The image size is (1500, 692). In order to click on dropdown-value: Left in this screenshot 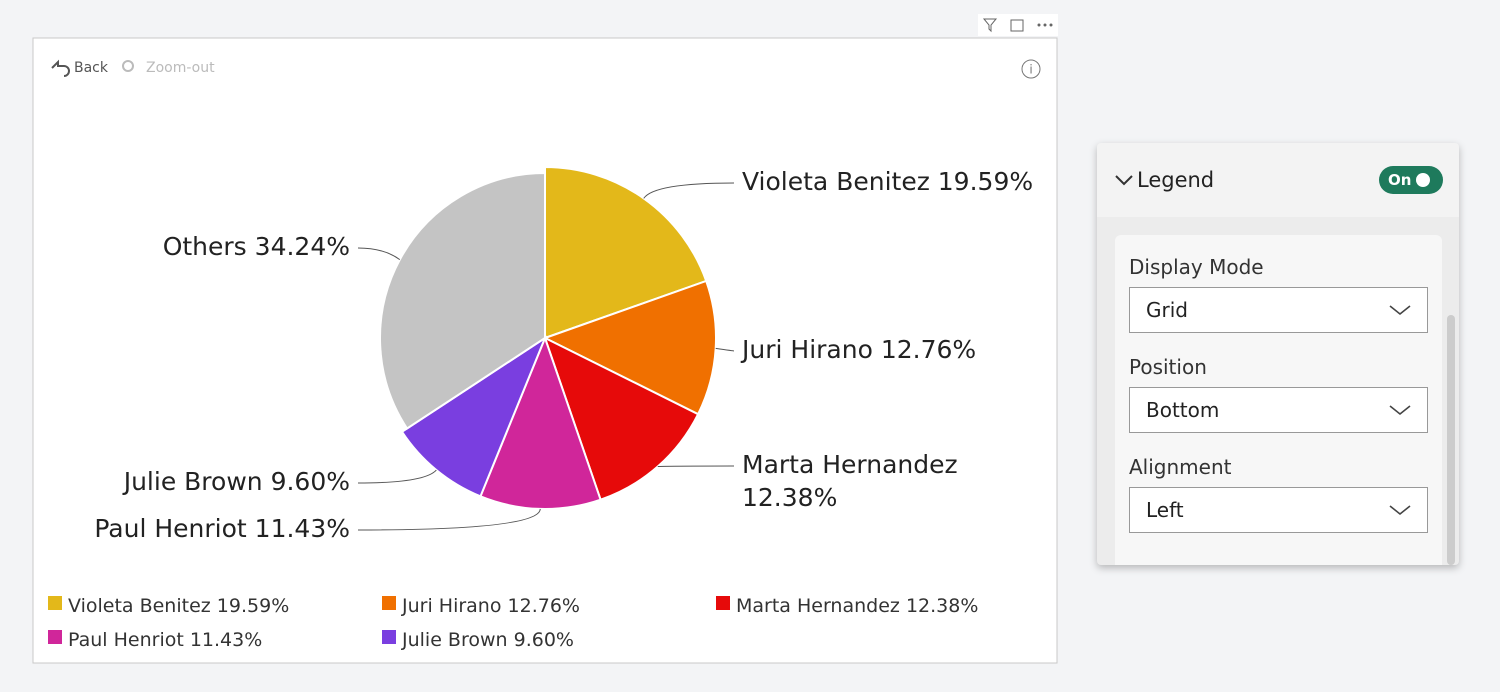, I will do `click(1165, 510)`.